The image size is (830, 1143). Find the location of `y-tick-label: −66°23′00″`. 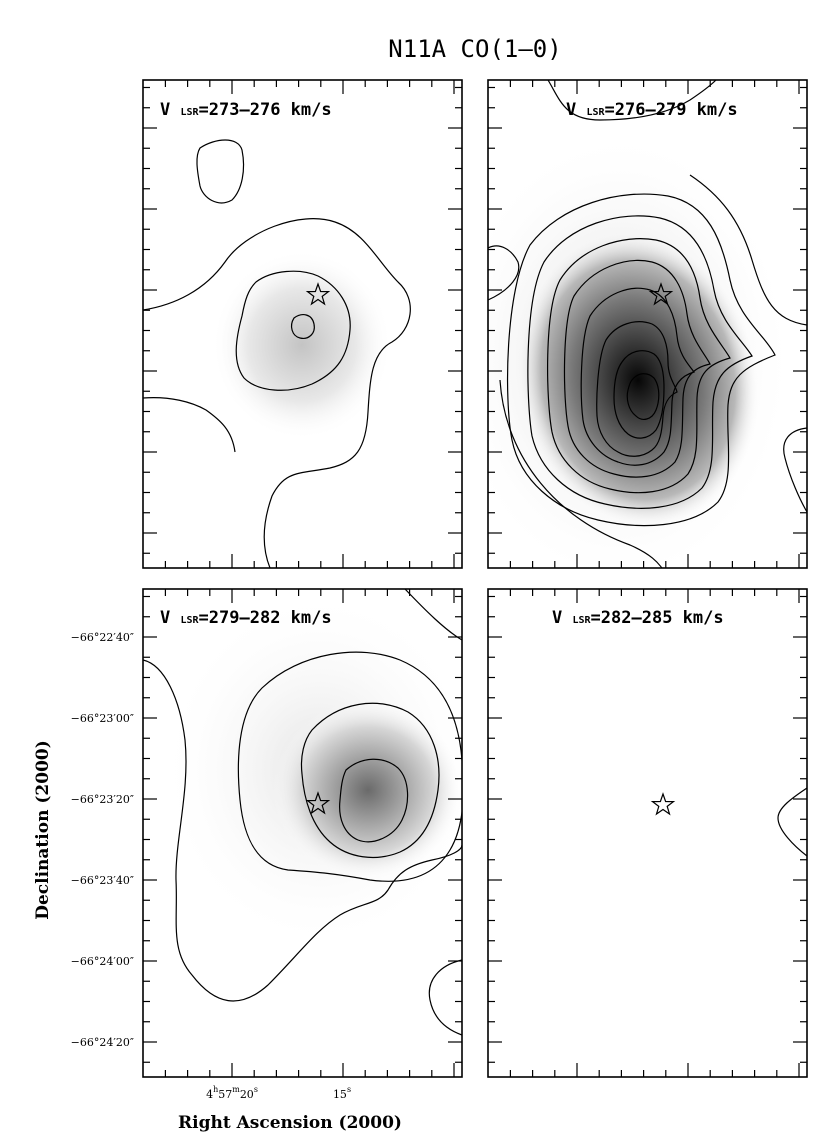

y-tick-label: −66°23′00″ is located at coordinates (102, 718).